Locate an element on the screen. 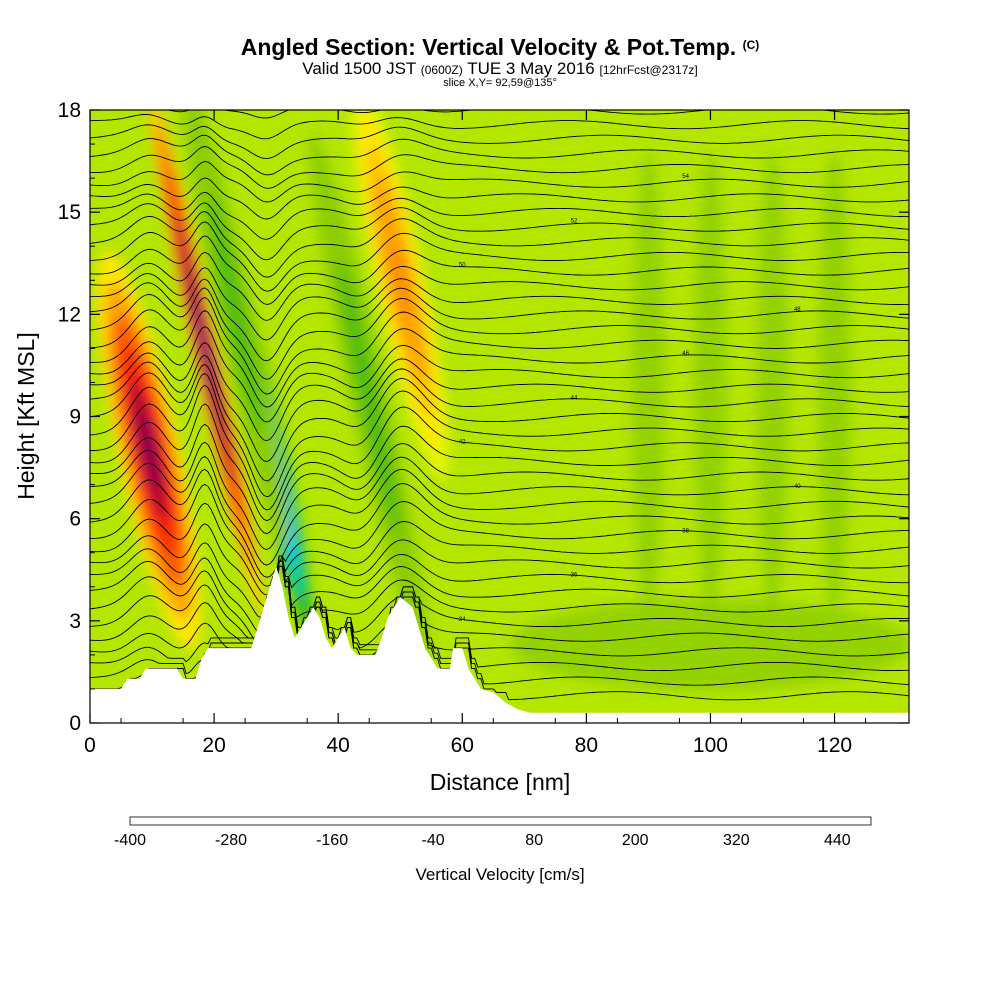 Image resolution: width=1000 pixels, height=1000 pixels. y-tick-label: 9 is located at coordinates (75, 417).